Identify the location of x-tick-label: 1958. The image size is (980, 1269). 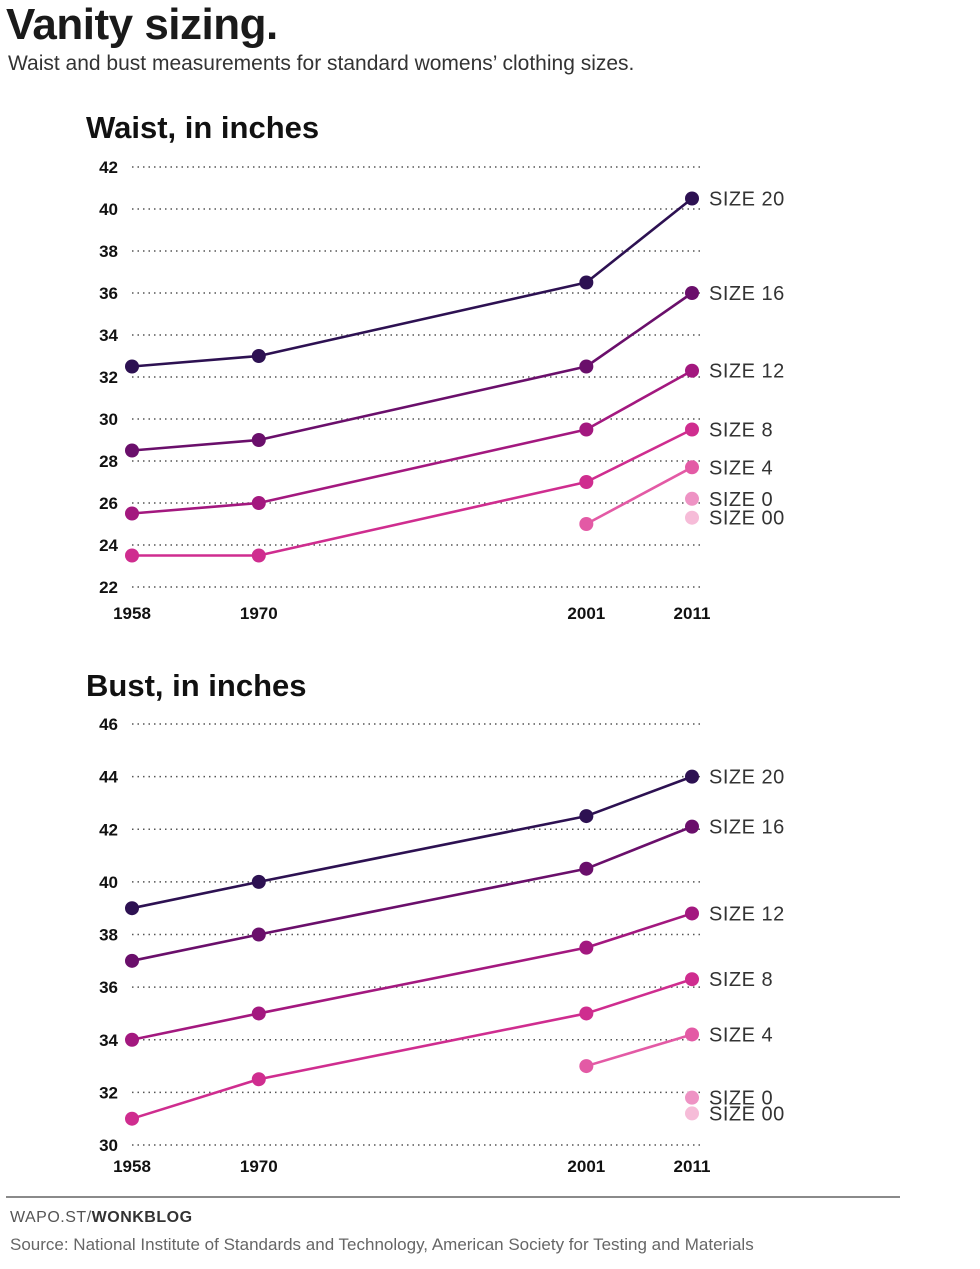
(132, 613).